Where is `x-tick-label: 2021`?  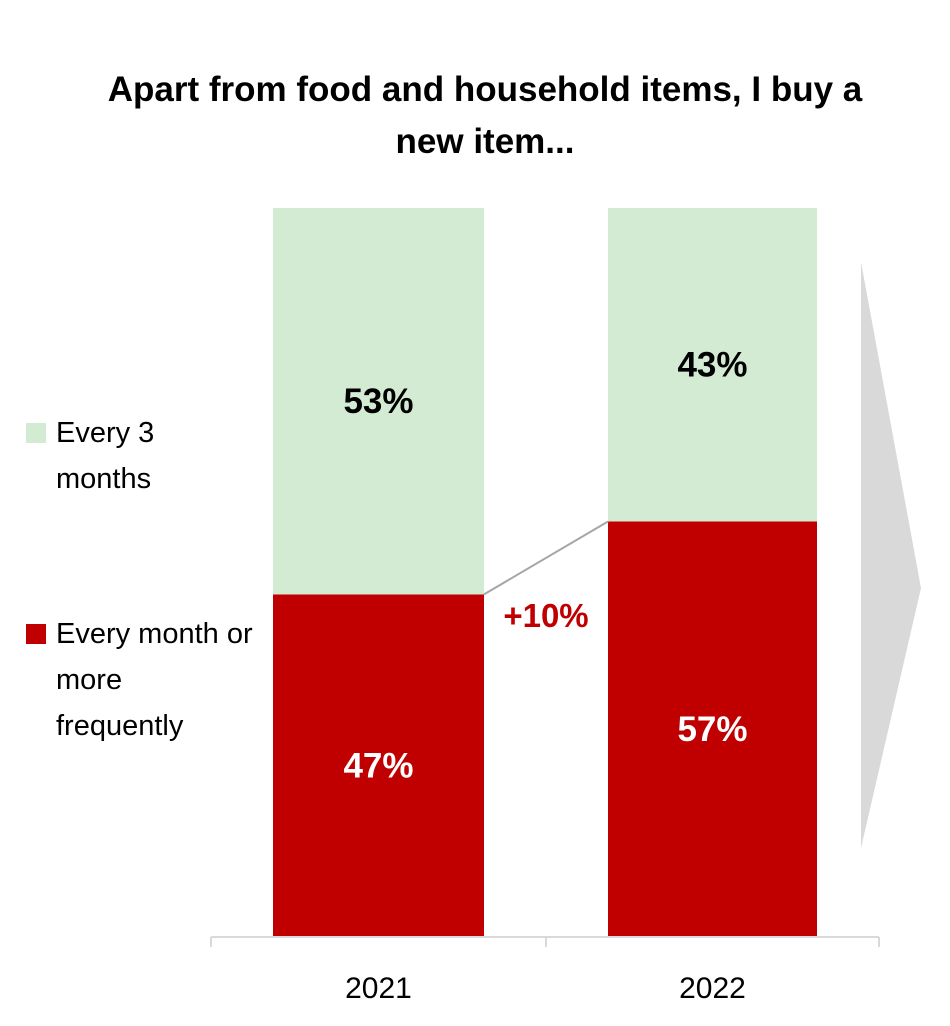 x-tick-label: 2021 is located at coordinates (378, 988).